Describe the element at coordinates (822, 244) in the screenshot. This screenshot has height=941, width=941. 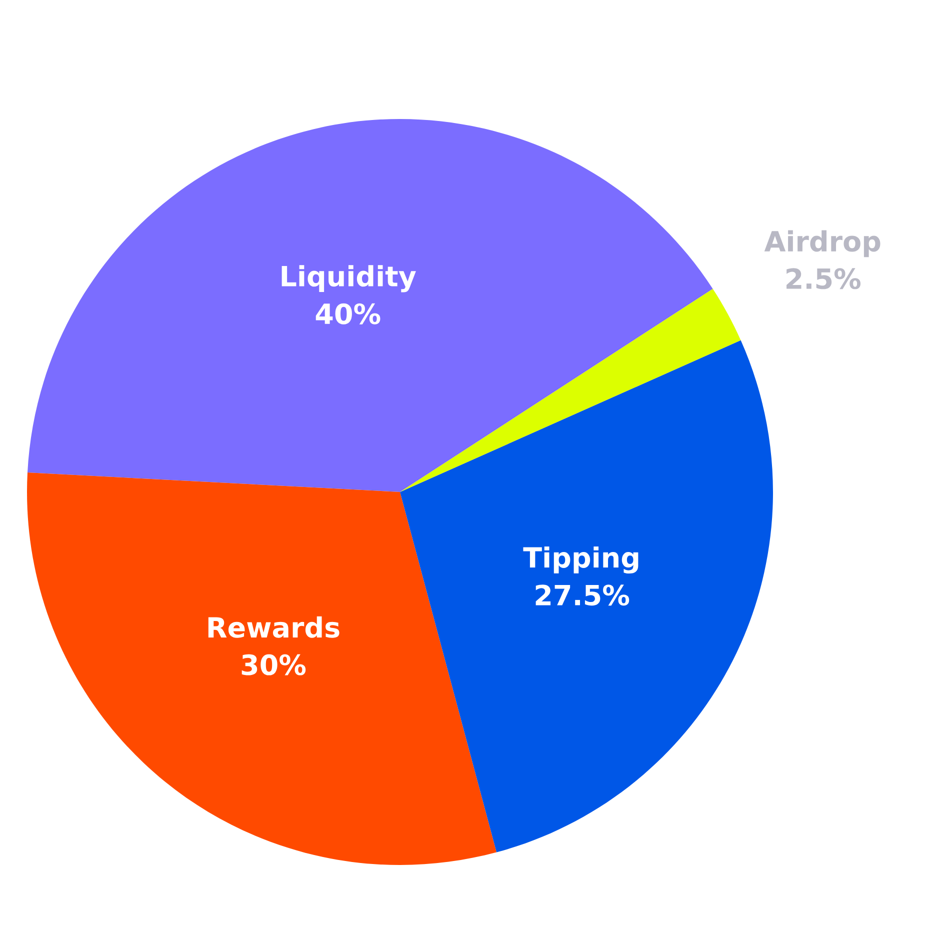
I see `slice-label: Airdrop` at that location.